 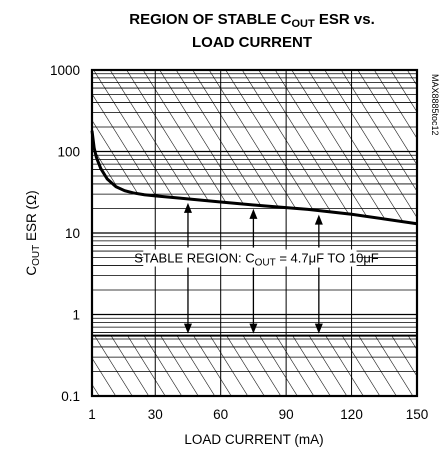 I want to click on y-tick-labels: 0.1 1 10 100 1000, so click(x=65, y=233).